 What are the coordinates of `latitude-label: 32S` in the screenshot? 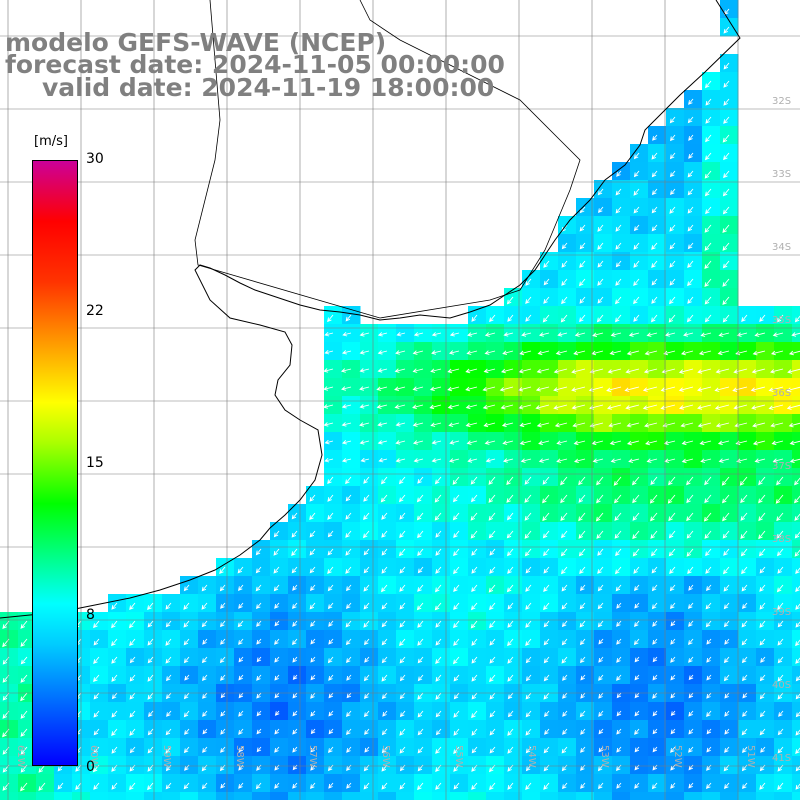 It's located at (781, 101).